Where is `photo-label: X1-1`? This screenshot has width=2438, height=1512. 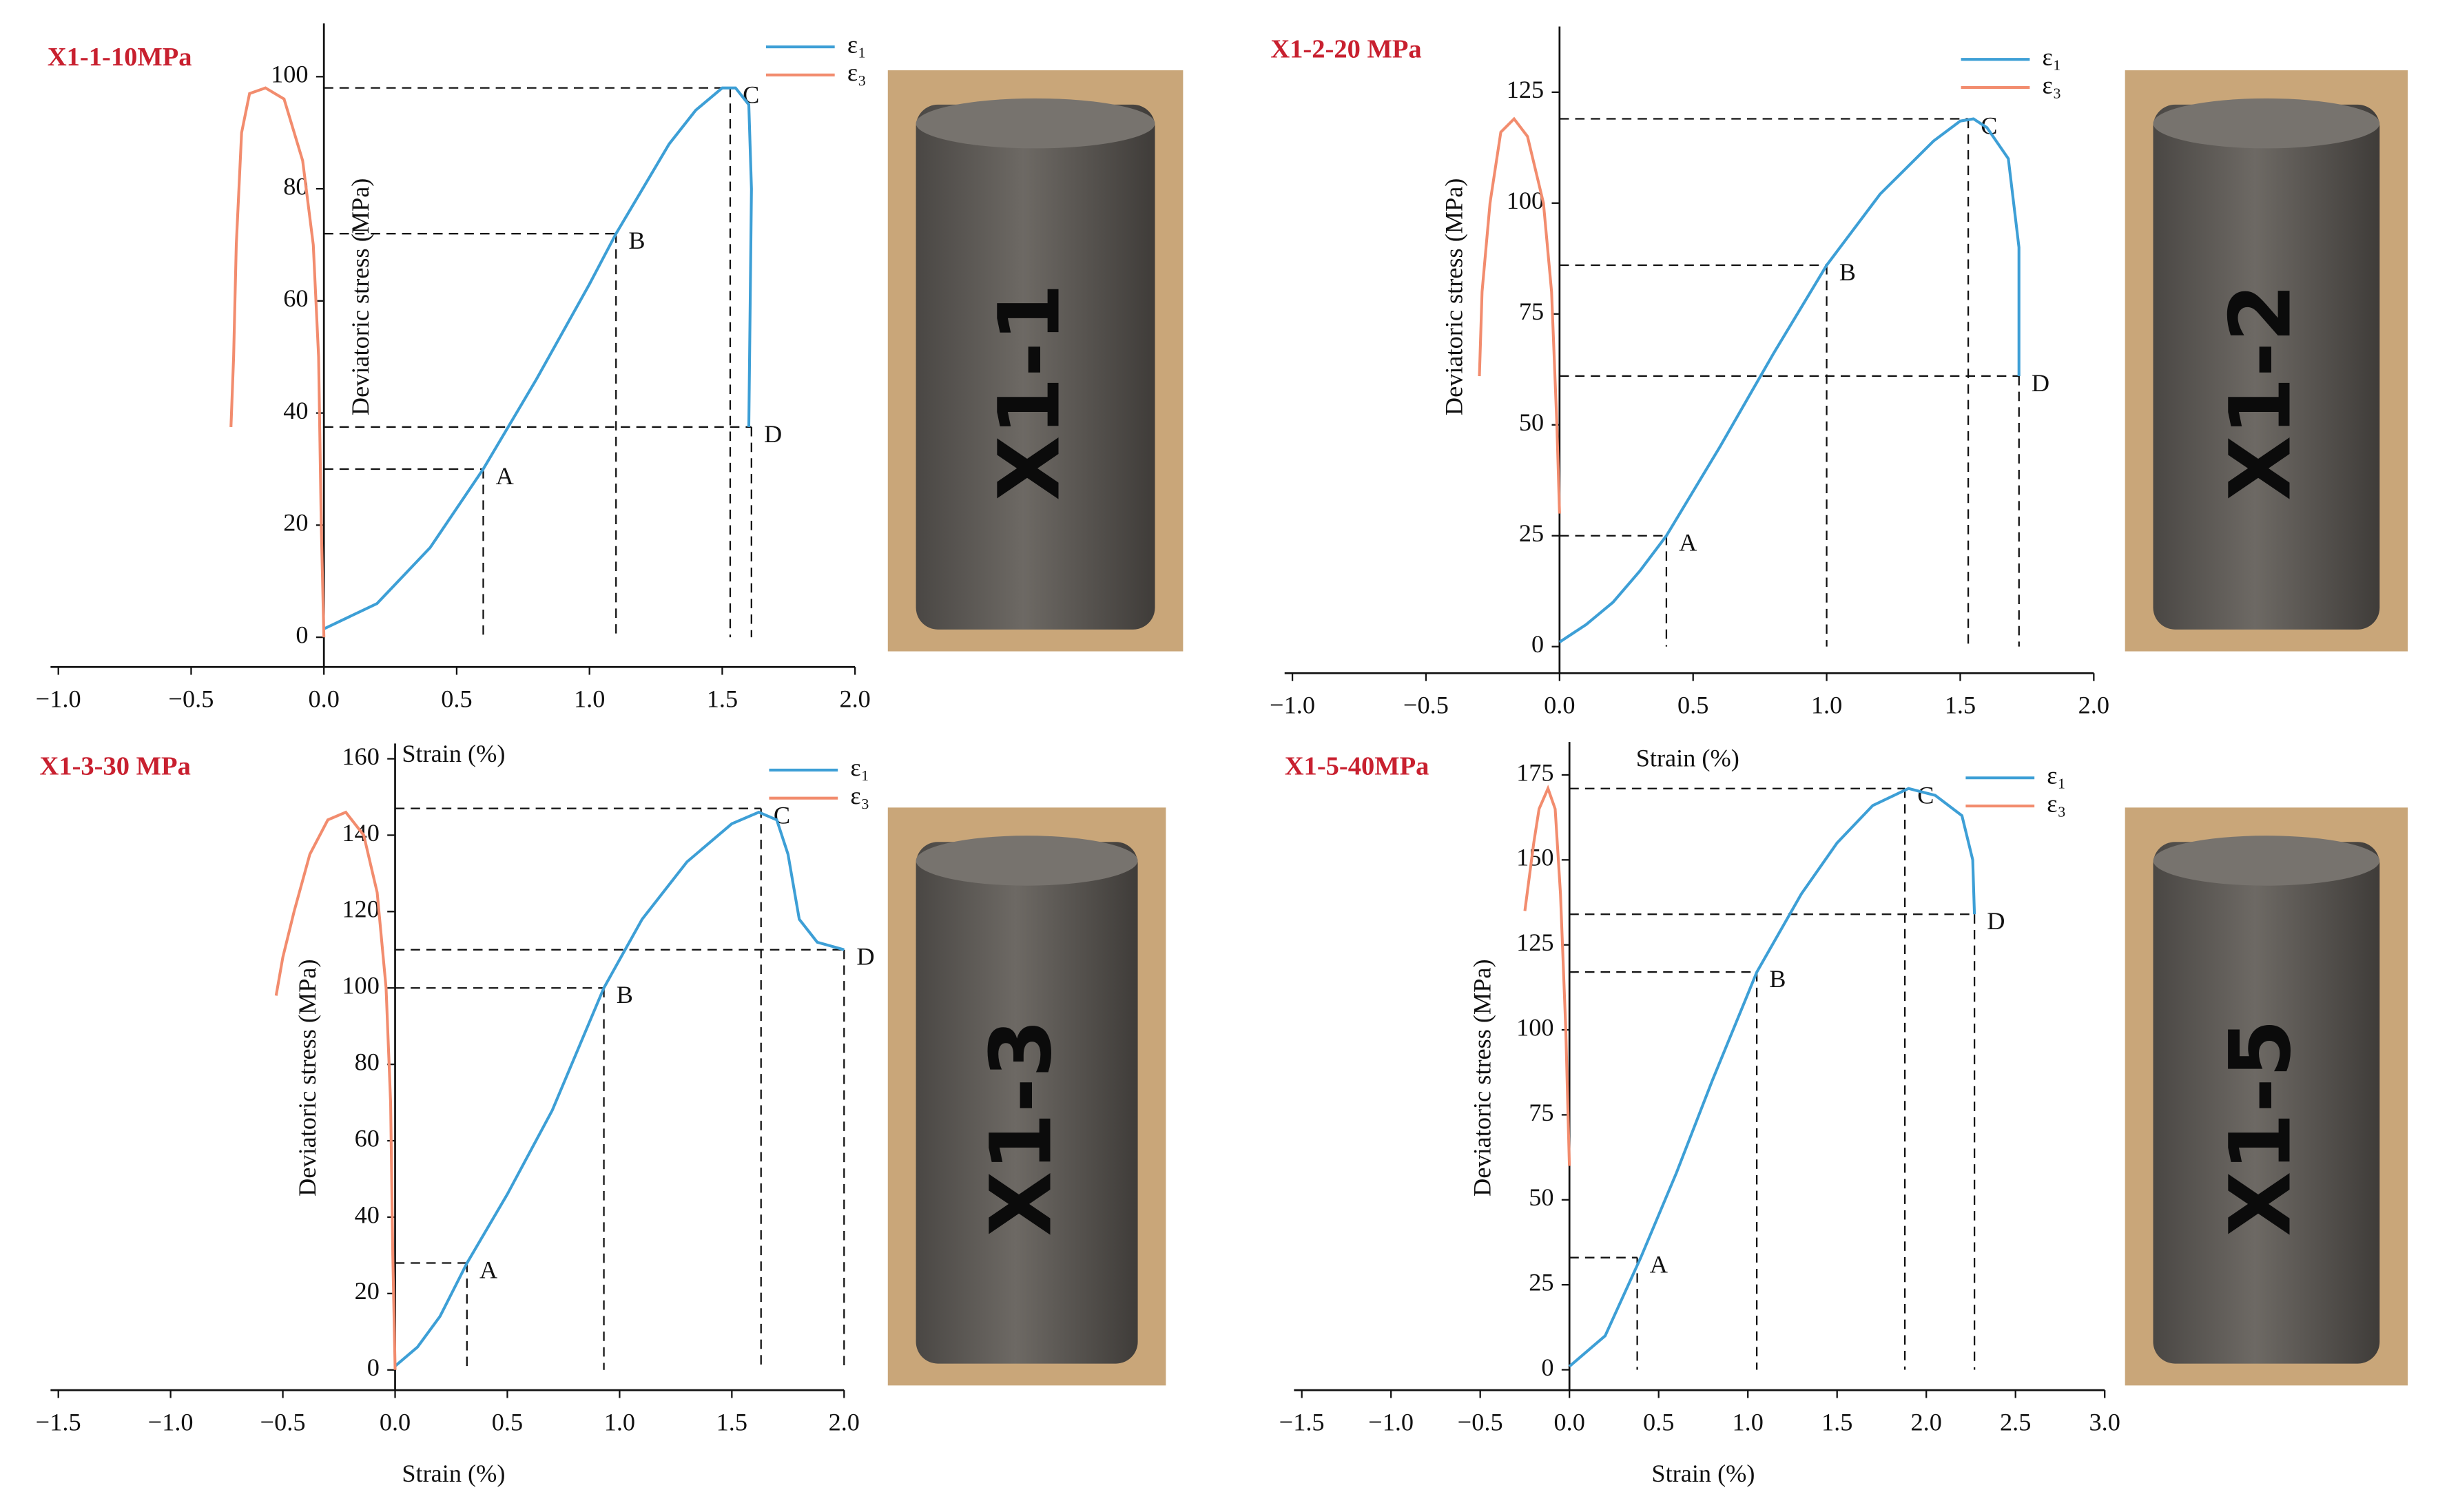 photo-label: X1-1 is located at coordinates (1029, 392).